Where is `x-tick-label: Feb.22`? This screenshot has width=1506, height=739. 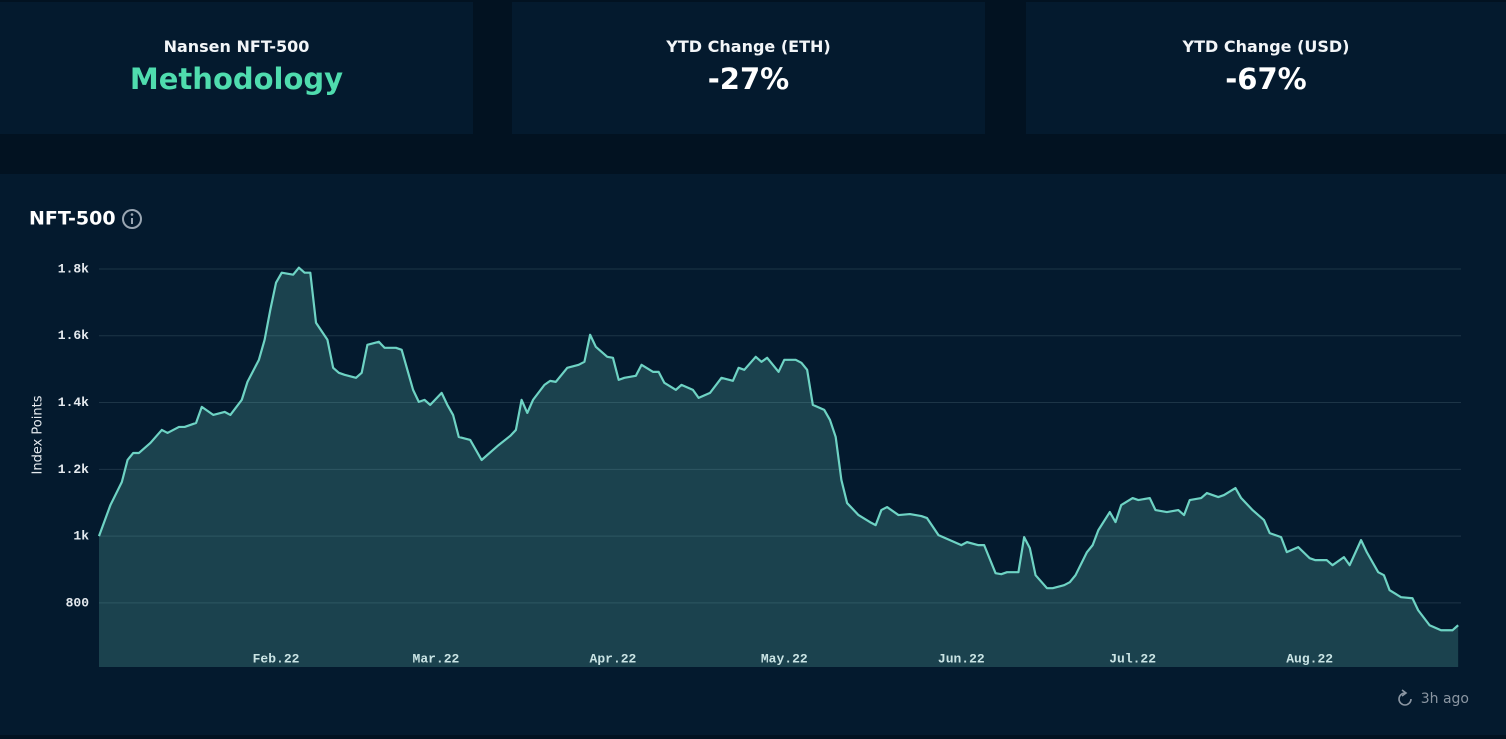 x-tick-label: Feb.22 is located at coordinates (276, 658).